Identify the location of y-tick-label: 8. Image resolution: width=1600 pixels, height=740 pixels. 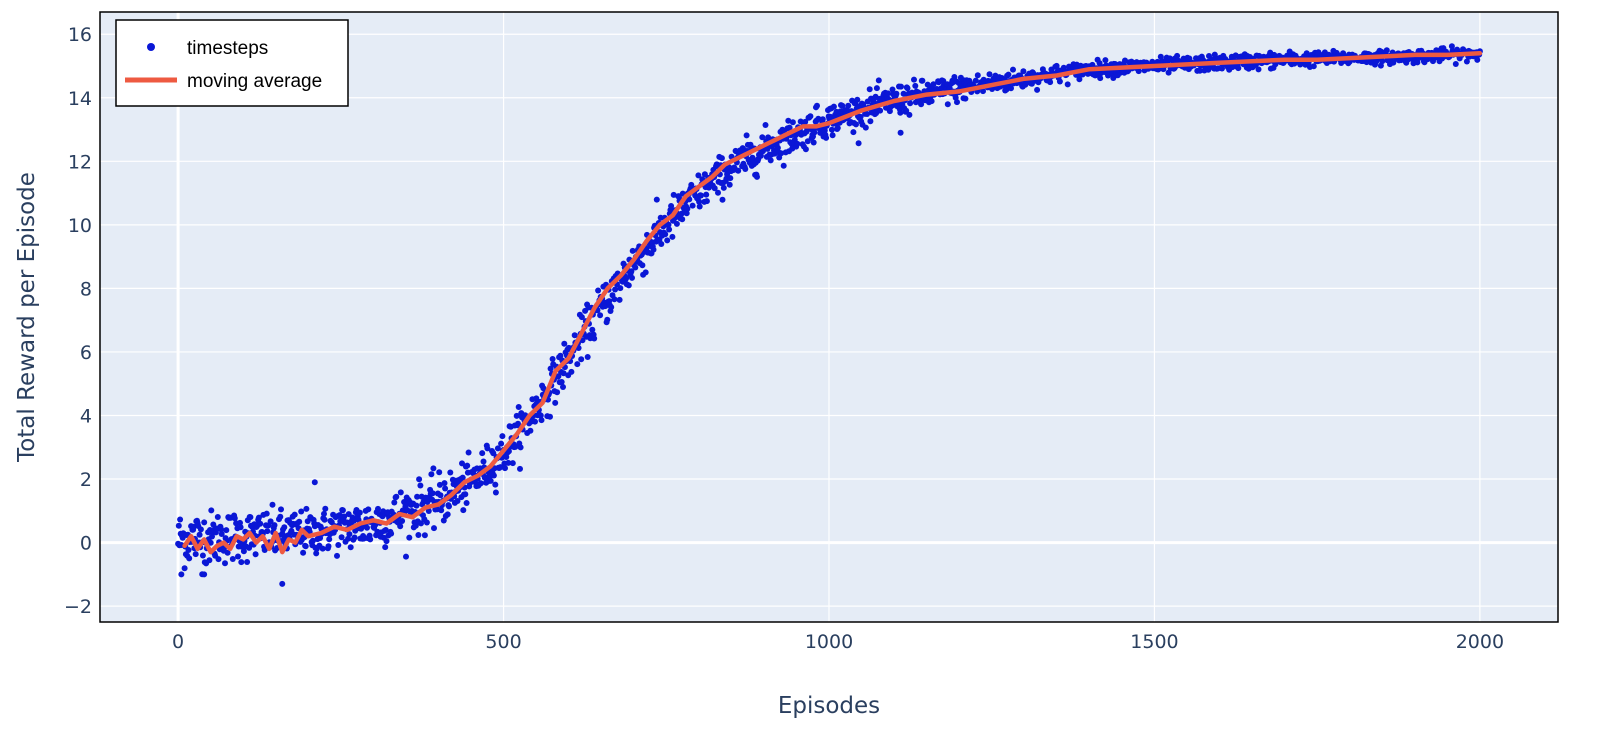
(86, 289).